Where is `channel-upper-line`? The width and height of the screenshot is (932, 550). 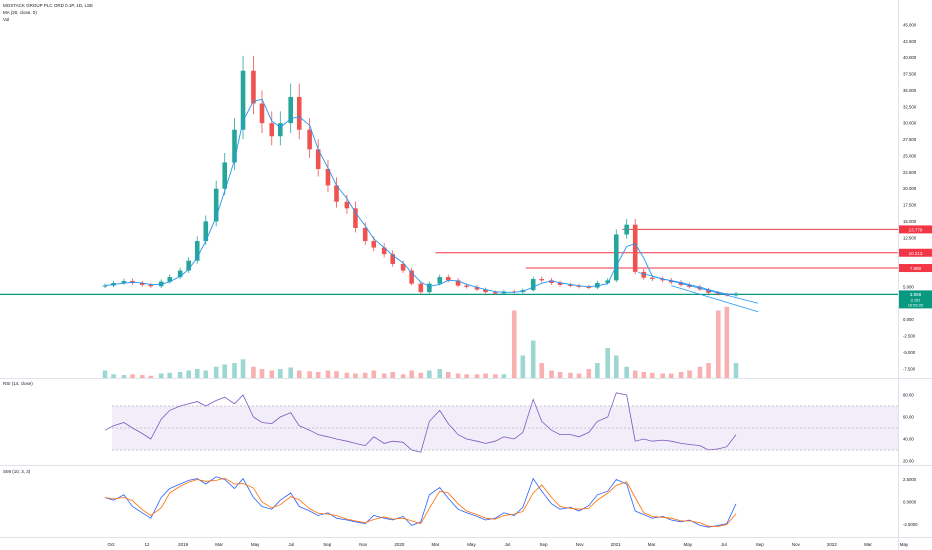 channel-upper-line is located at coordinates (698, 288).